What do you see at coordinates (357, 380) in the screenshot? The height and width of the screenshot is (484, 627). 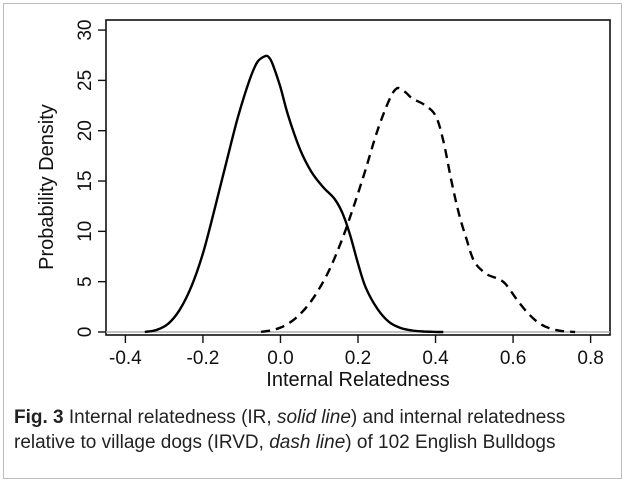 I see `x-axis-label: Internal Relatedness` at bounding box center [357, 380].